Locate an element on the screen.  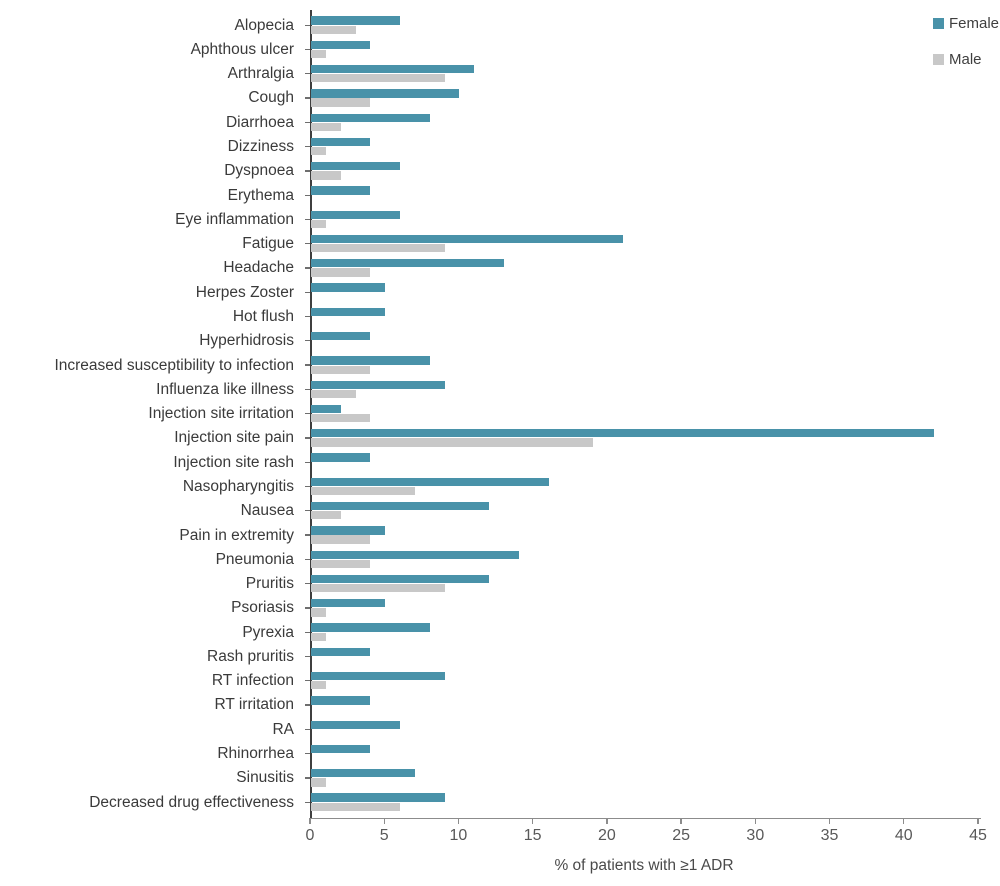
category-label: Pruritis is located at coordinates (269, 584).